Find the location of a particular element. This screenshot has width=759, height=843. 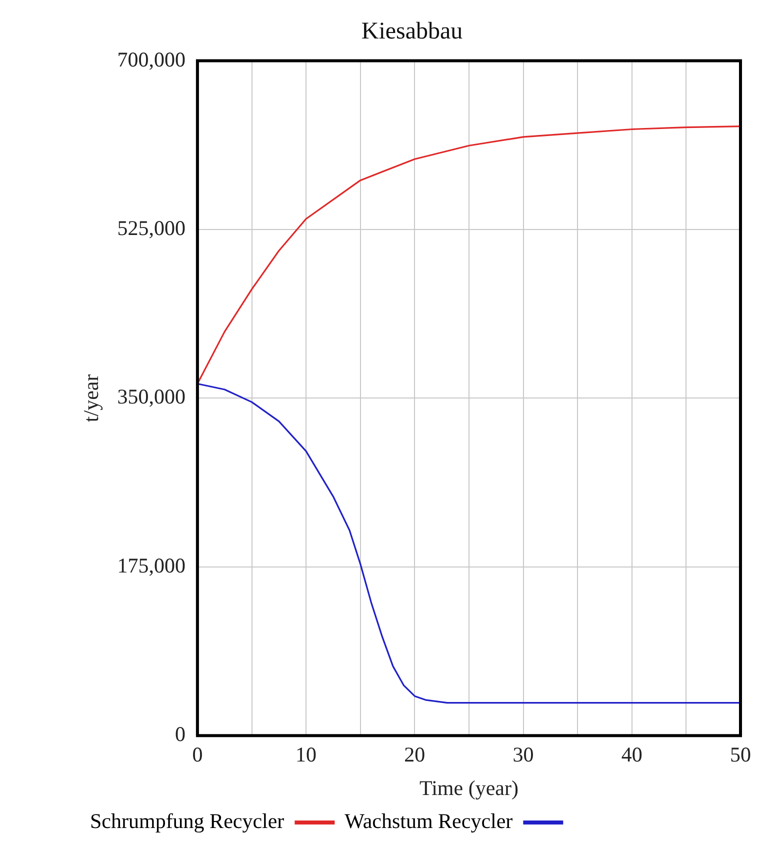

chart-title: Kiesabbau is located at coordinates (412, 31).